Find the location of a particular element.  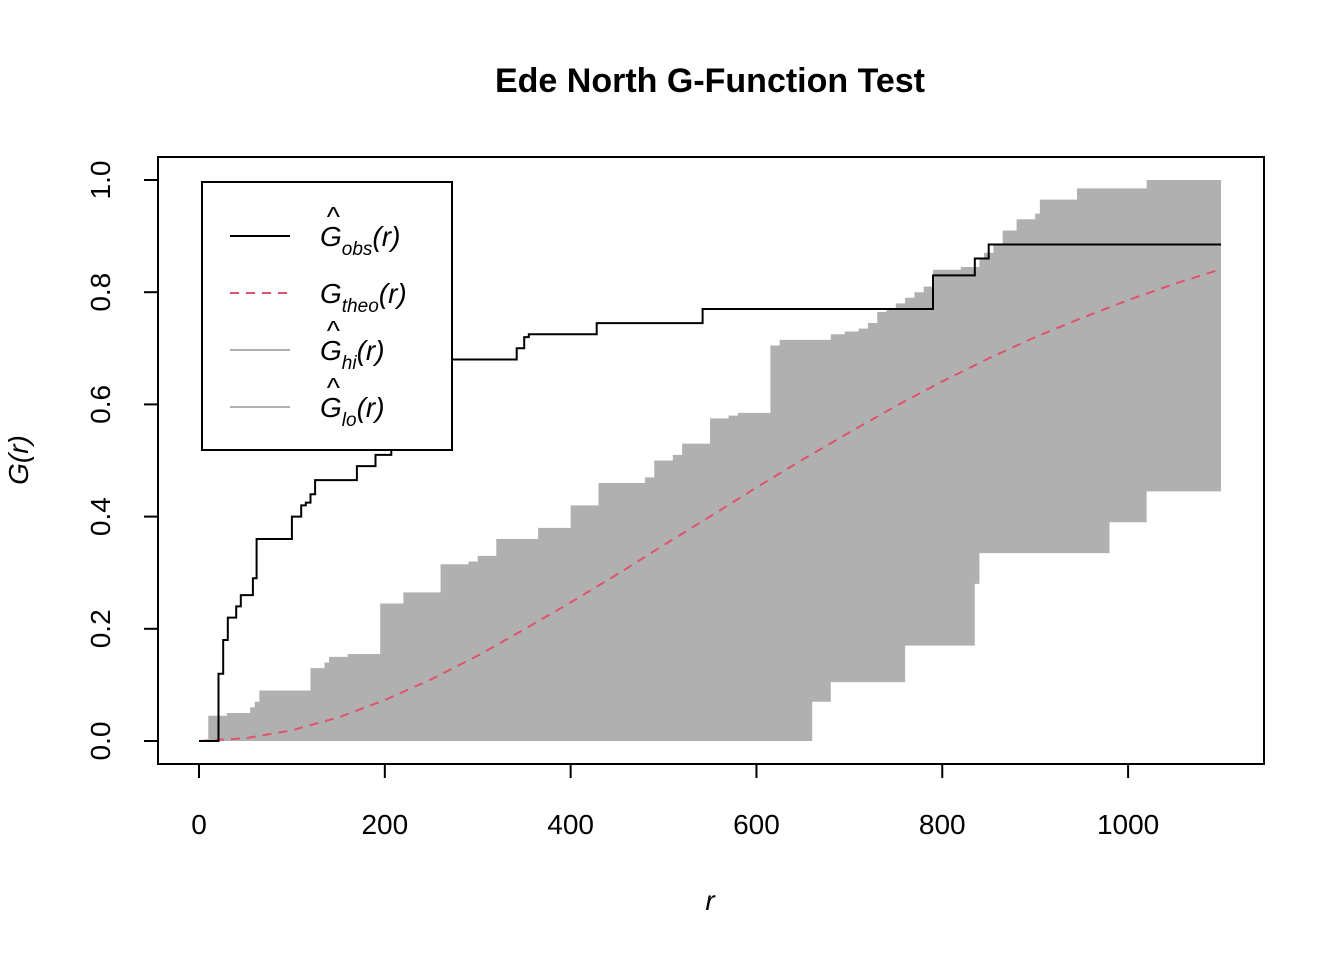

legend-item: Ghi(r)^ is located at coordinates (307, 344).